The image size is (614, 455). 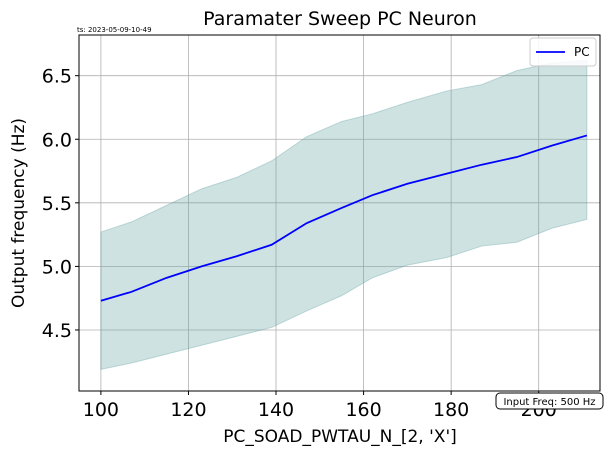 What do you see at coordinates (114, 30) in the screenshot?
I see `timestamp: ts: 2023-05-09-10-49` at bounding box center [114, 30].